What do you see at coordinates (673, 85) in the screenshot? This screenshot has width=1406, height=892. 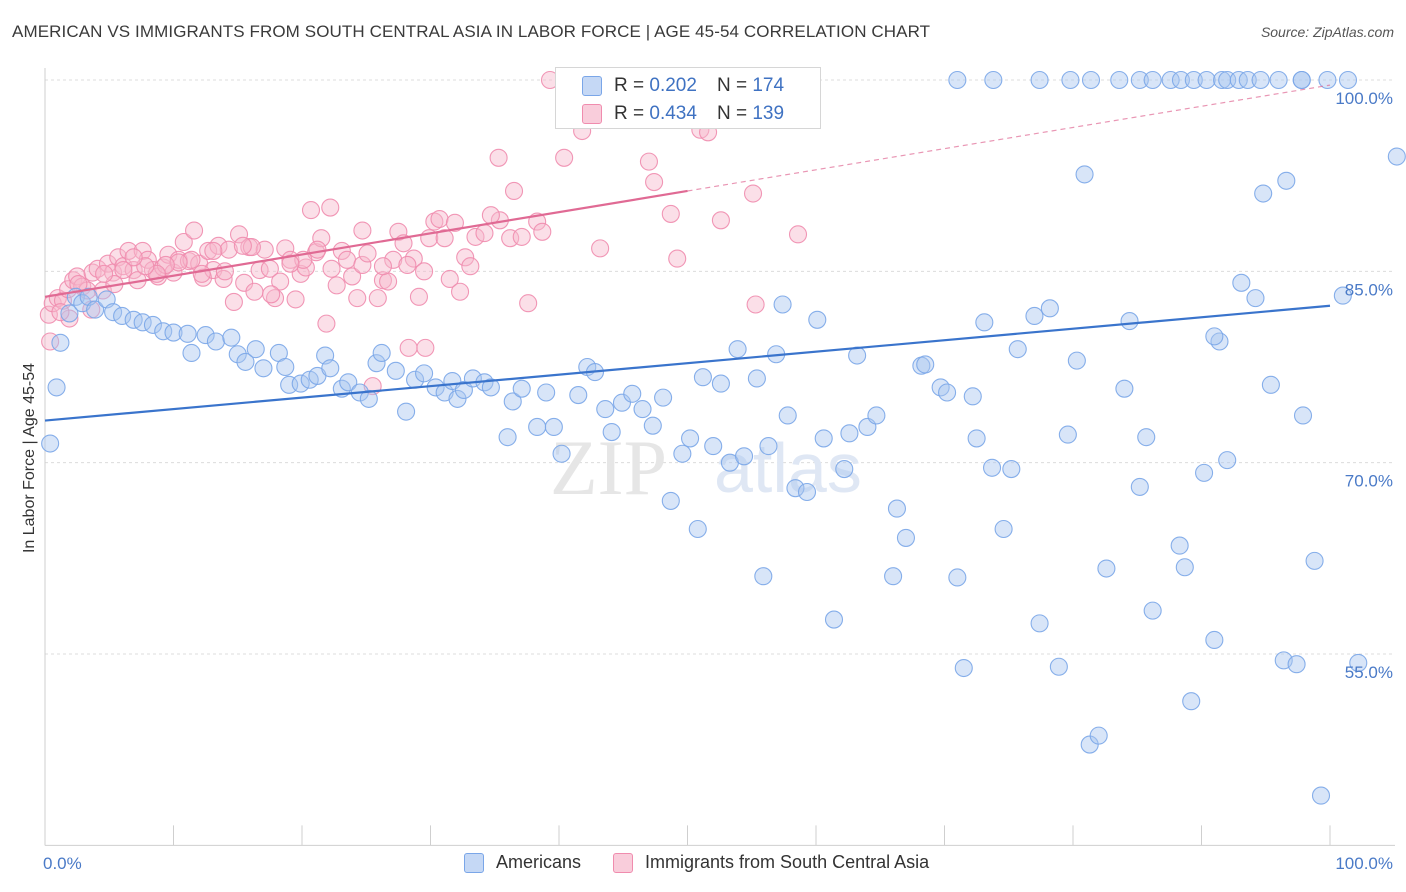 I see `legend-r-value: 0.202` at bounding box center [673, 85].